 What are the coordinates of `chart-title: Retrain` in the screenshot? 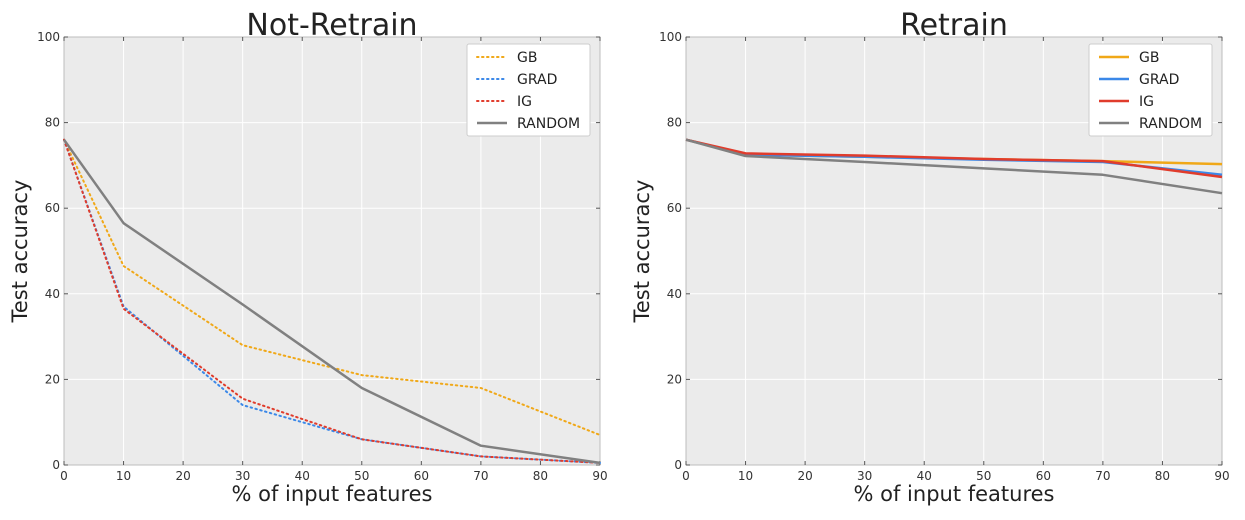 It's located at (954, 25).